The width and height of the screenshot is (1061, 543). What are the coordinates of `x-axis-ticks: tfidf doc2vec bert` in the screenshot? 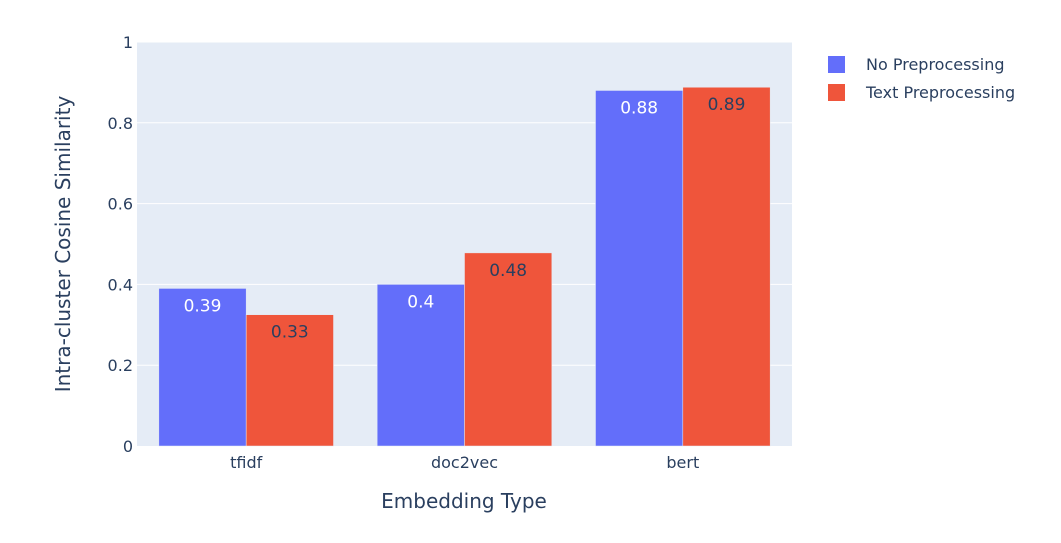 It's located at (464, 462).